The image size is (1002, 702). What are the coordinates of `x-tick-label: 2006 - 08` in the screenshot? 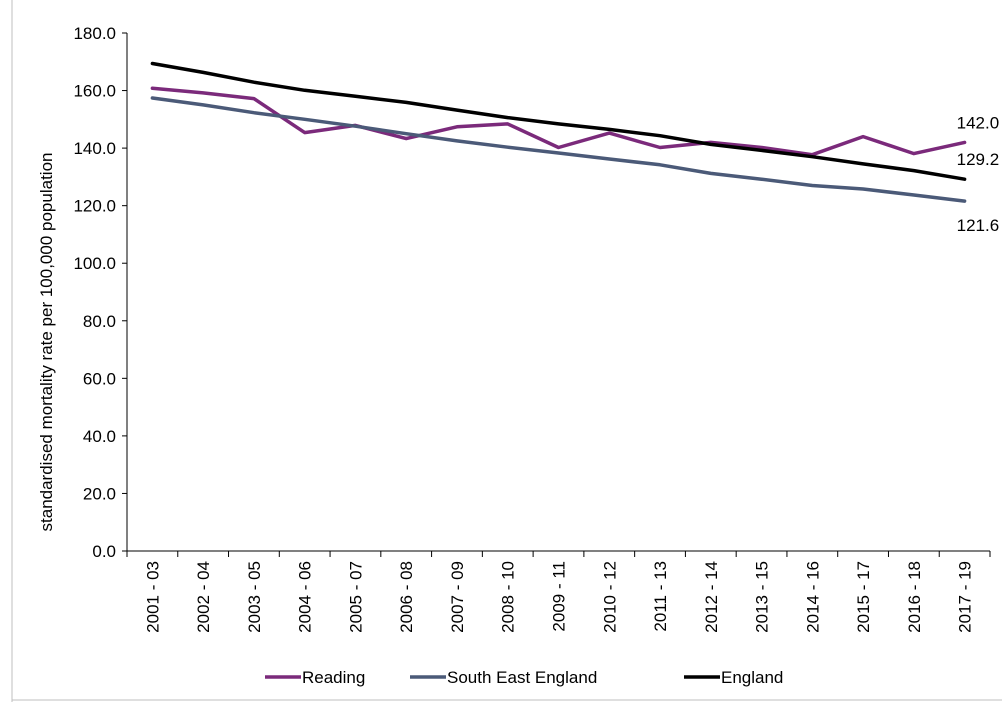 It's located at (406, 597).